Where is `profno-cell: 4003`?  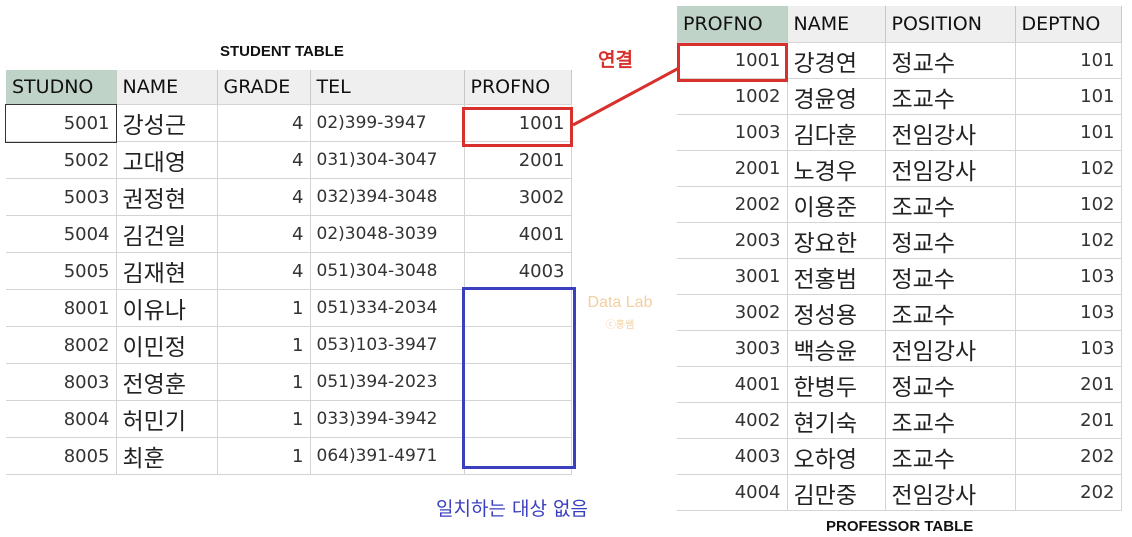
profno-cell: 4003 is located at coordinates (518, 271).